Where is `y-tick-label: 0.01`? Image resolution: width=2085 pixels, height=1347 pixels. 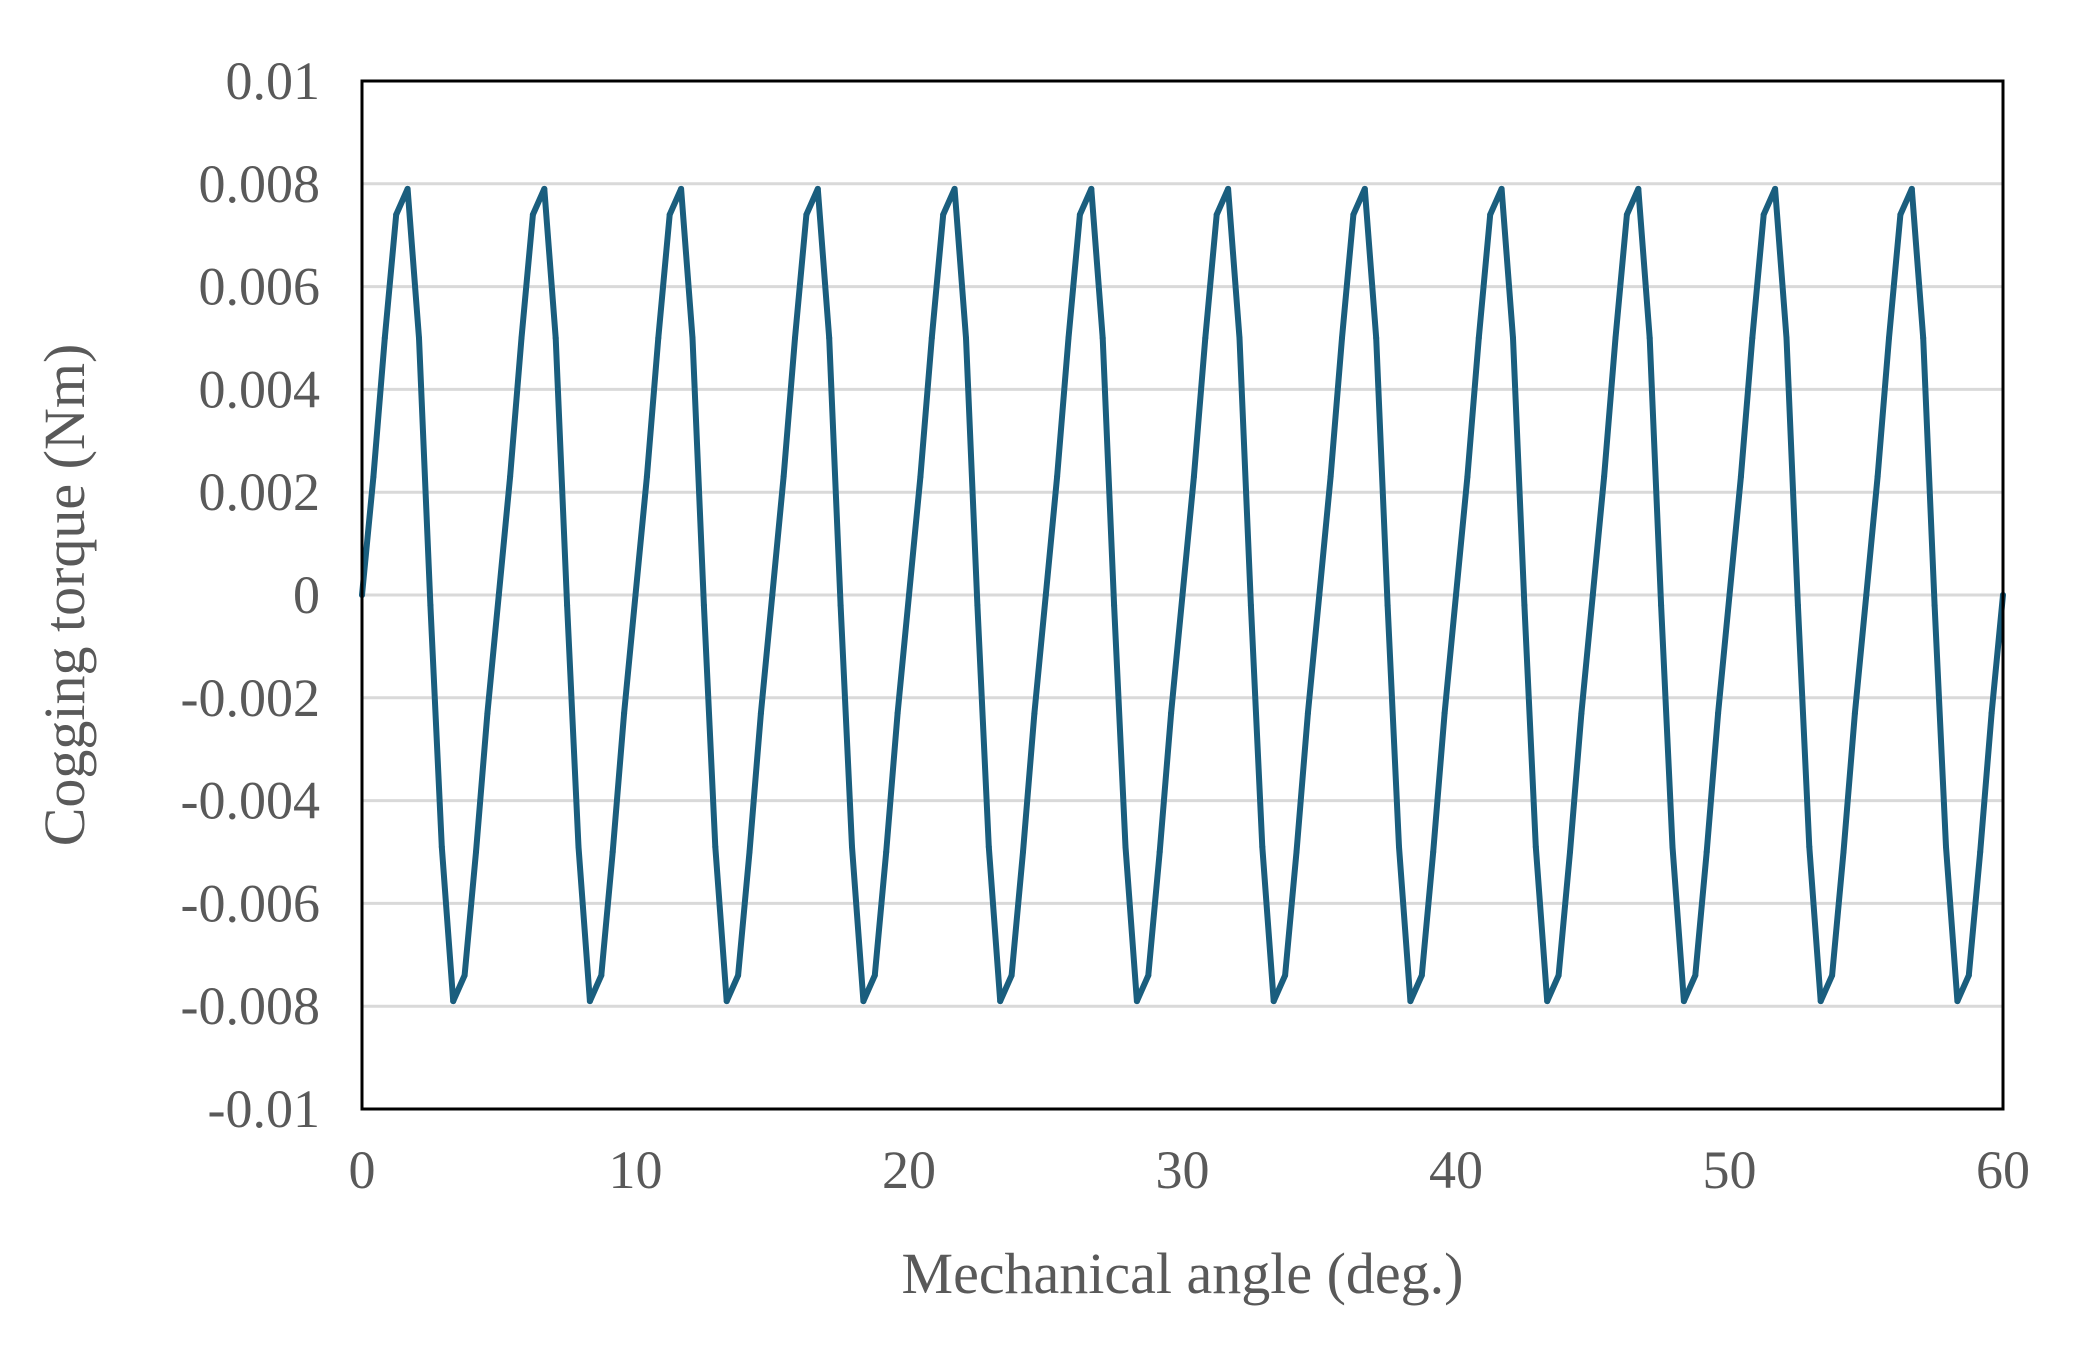 y-tick-label: 0.01 is located at coordinates (273, 81).